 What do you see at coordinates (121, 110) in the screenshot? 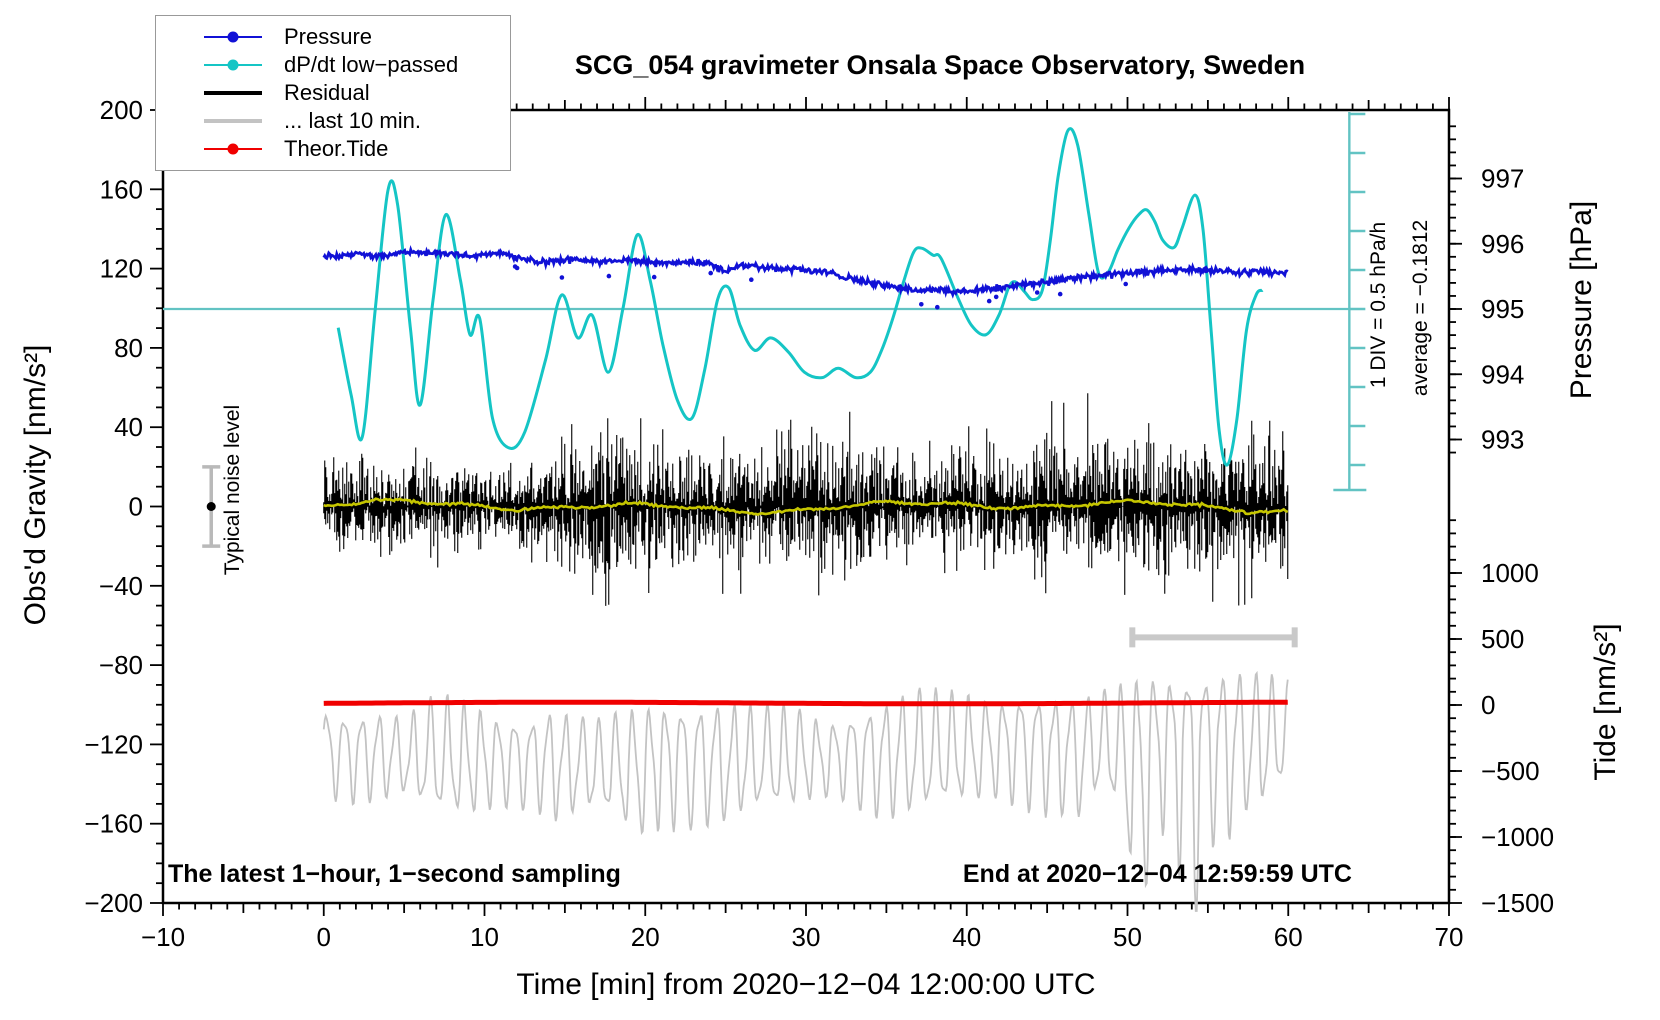
I see `svg-text: 200` at bounding box center [121, 110].